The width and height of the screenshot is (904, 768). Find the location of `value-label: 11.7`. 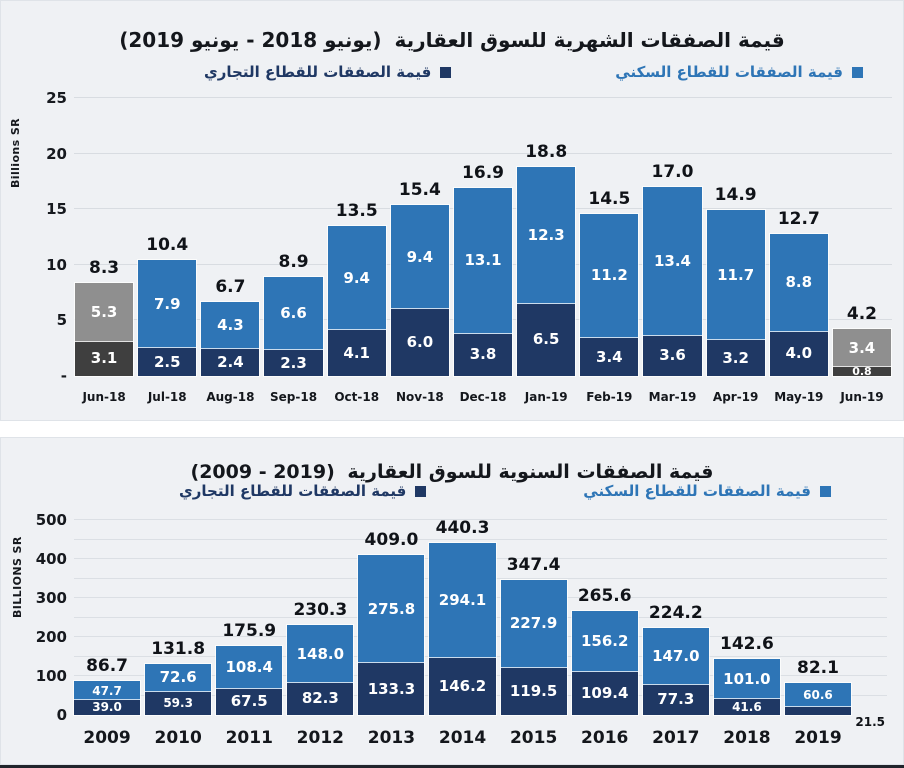

value-label: 11.7 is located at coordinates (736, 274).